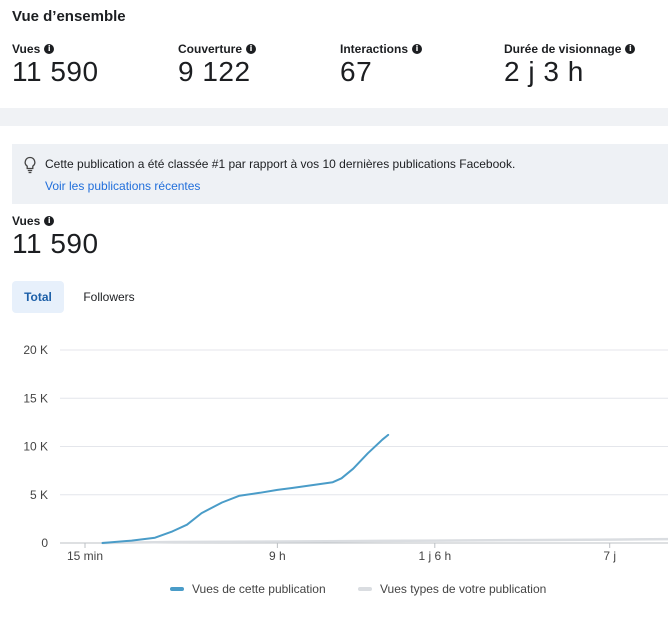 Image resolution: width=668 pixels, height=626 pixels. I want to click on y-tick-label: 5 K, so click(39, 495).